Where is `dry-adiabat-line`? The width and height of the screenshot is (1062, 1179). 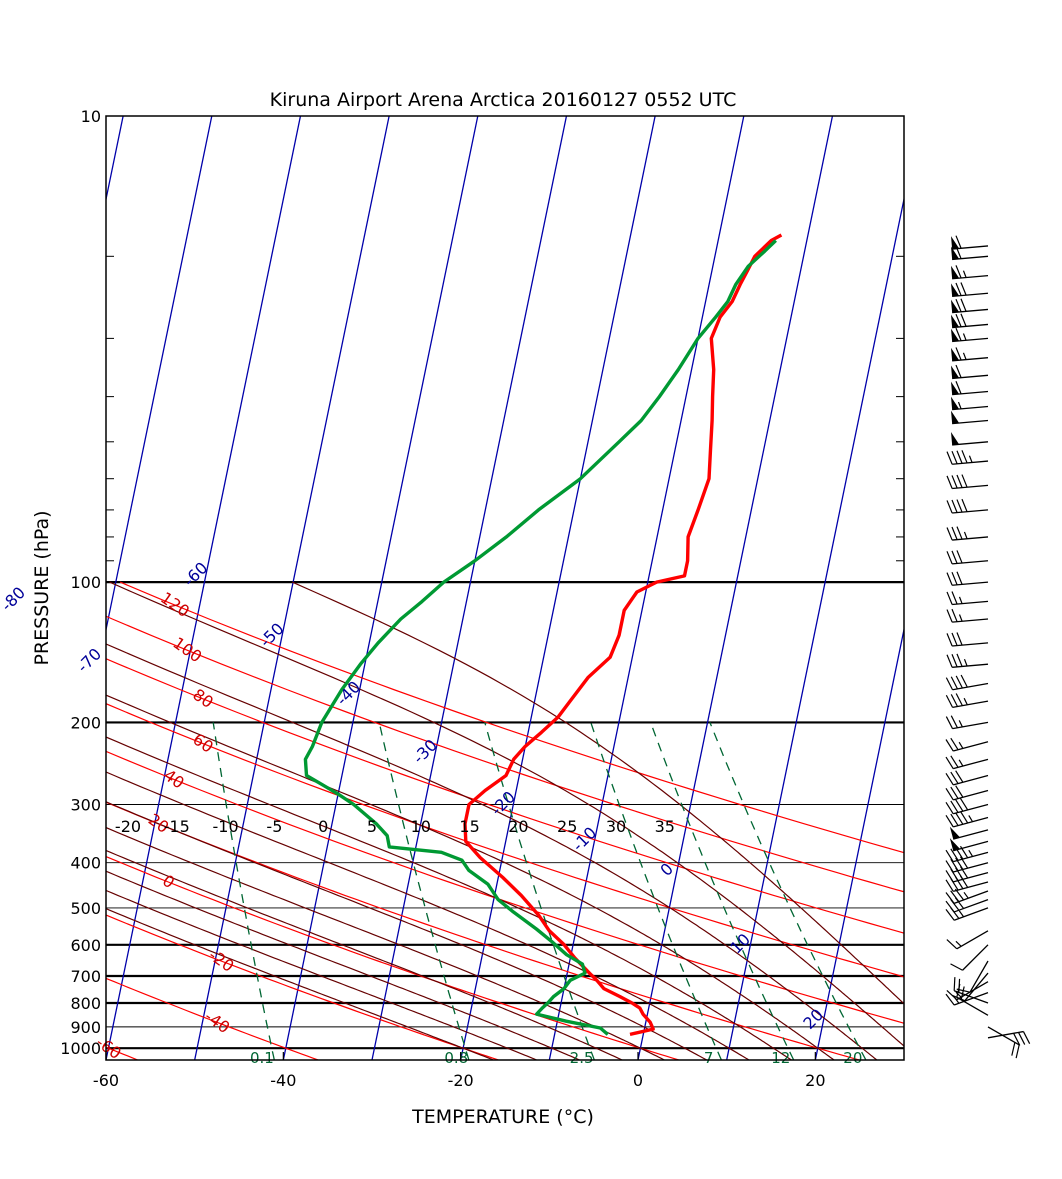 dry-adiabat-line is located at coordinates (392, 957).